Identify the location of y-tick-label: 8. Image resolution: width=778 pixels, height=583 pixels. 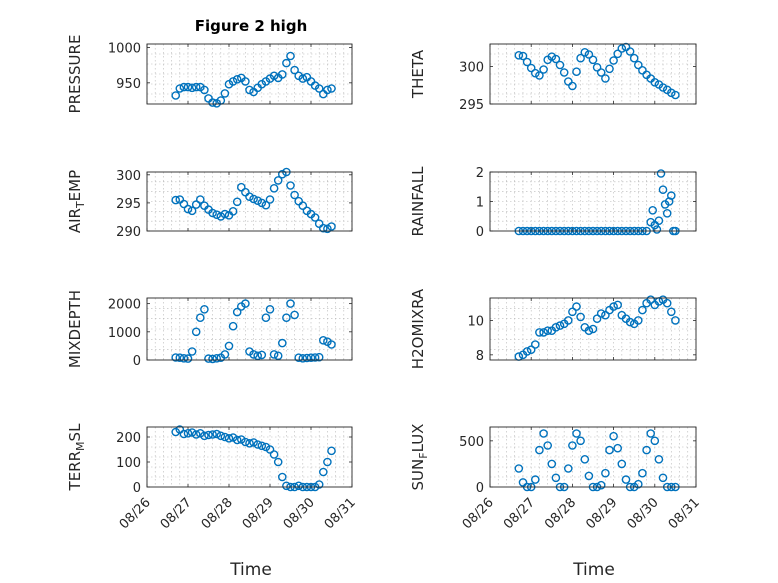
(480, 356).